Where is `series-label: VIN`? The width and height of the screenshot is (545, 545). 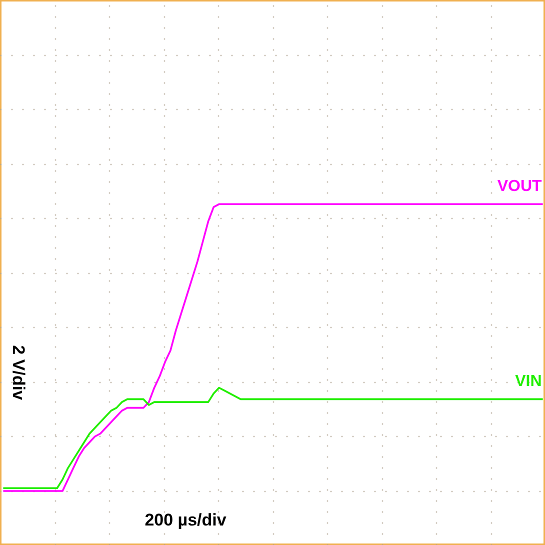
series-label: VIN is located at coordinates (528, 381).